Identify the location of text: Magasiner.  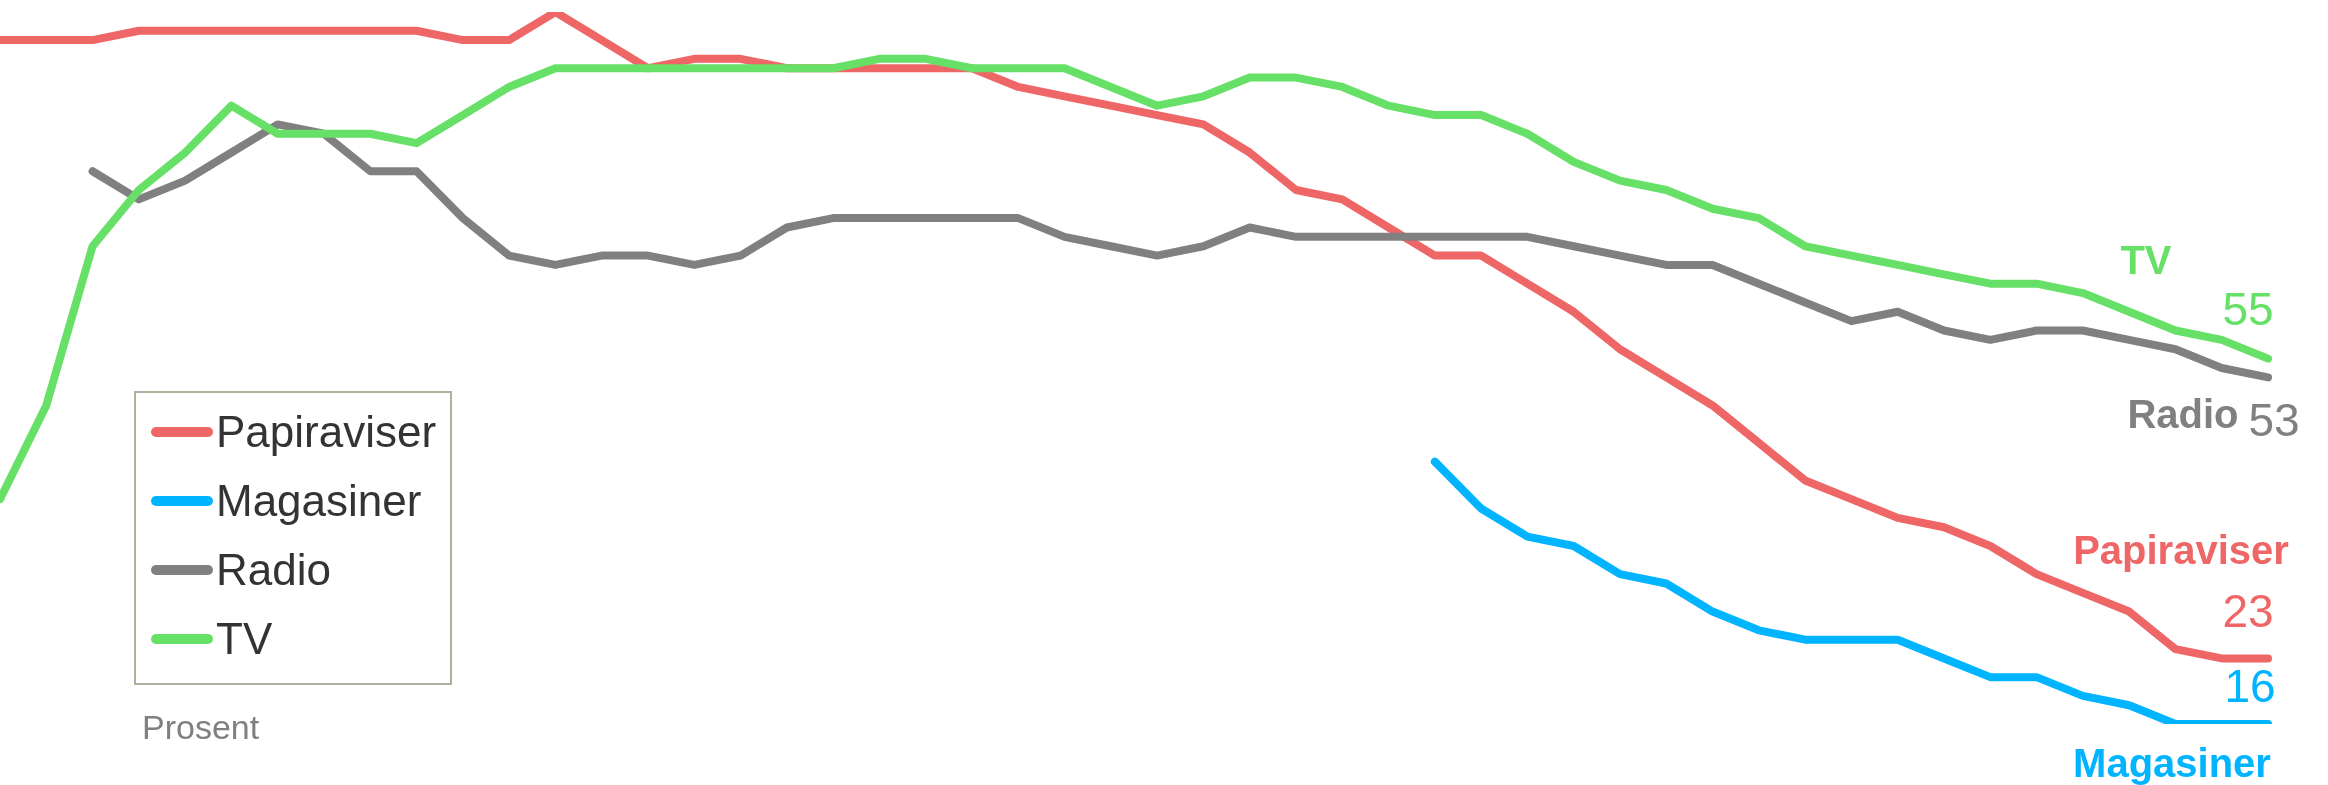
(2172, 763).